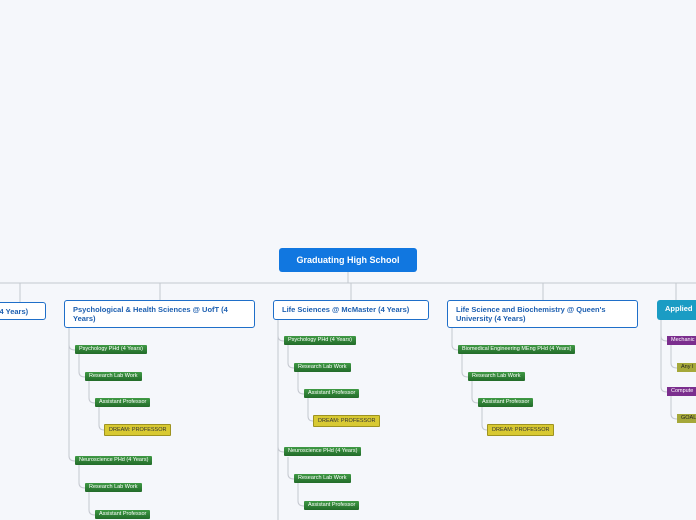 The image size is (696, 520). Describe the element at coordinates (681, 340) in the screenshot. I see `program-node: Mechanic` at that location.